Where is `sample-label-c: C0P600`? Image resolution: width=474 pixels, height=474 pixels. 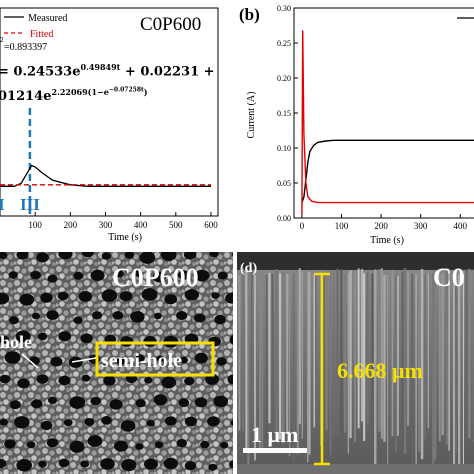
sample-label-c: C0P600 is located at coordinates (155, 277).